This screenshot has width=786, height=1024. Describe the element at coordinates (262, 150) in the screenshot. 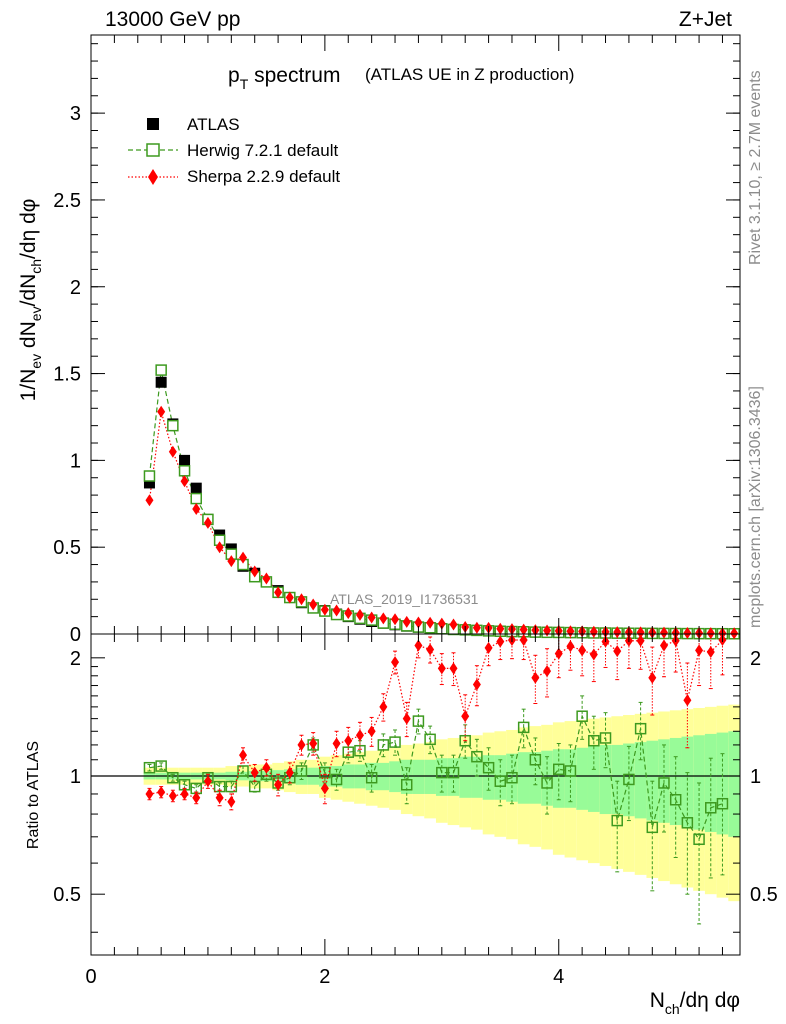

I see `legend-herwig-label: Herwig 7.2.1 default` at that location.